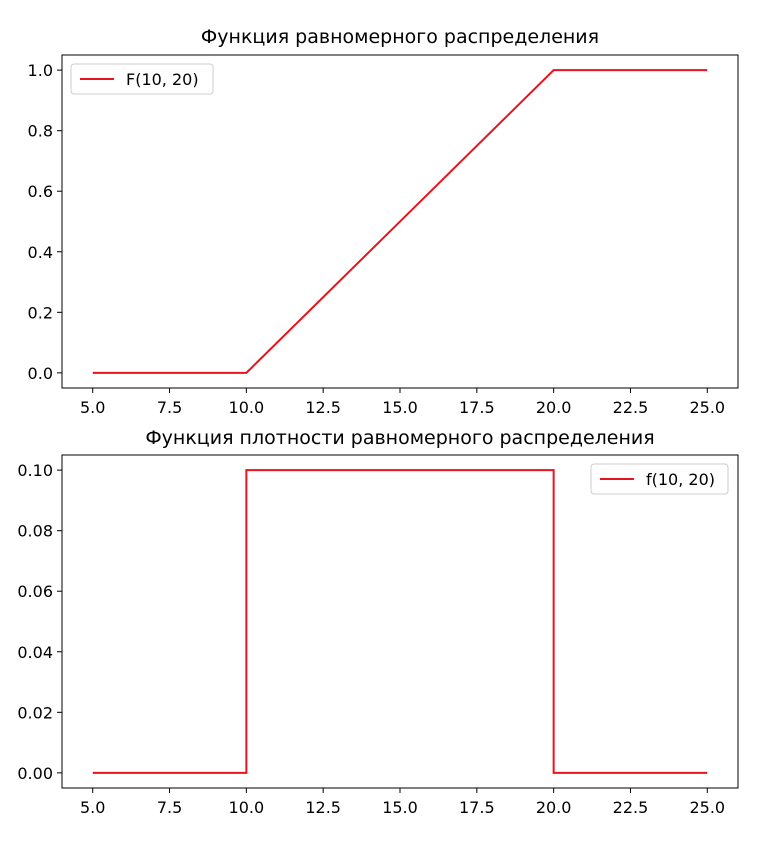 The height and width of the screenshot is (843, 782). I want to click on y-tick-label: 0.8, so click(40, 131).